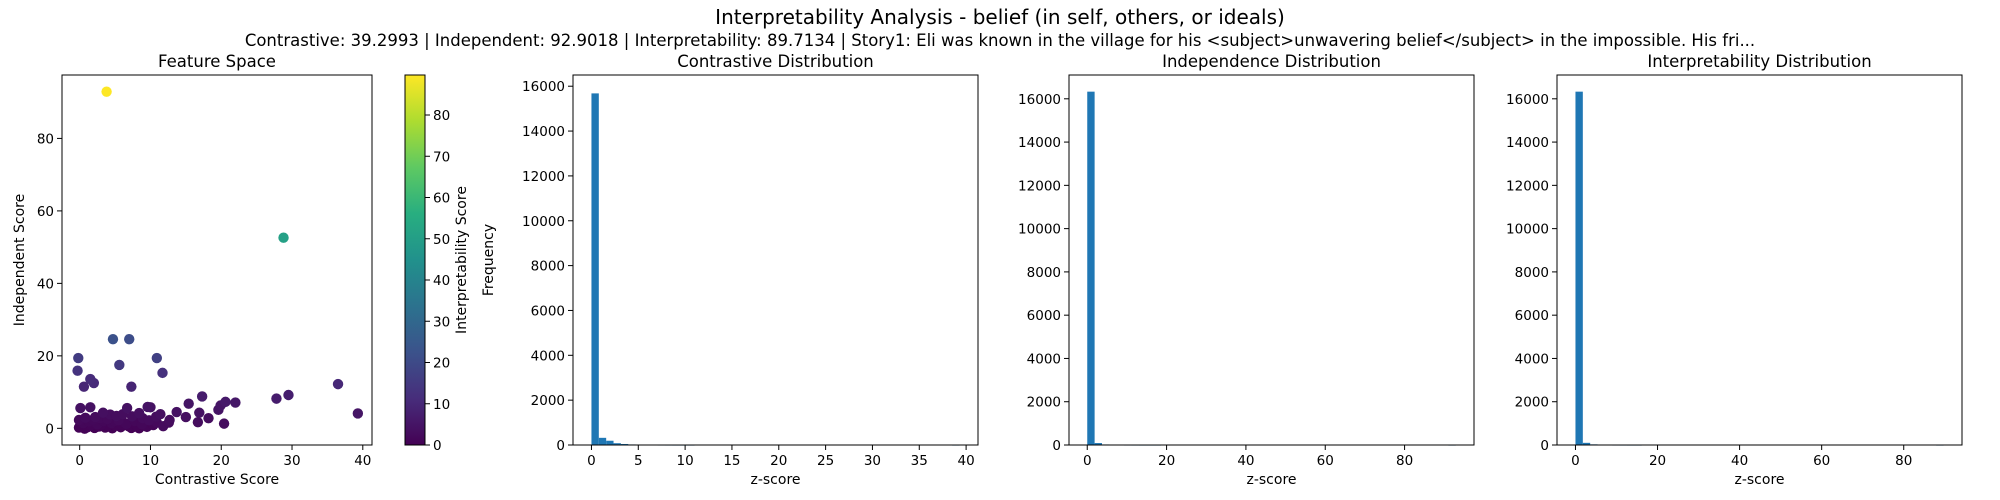 The height and width of the screenshot is (500, 2000). Describe the element at coordinates (441, 240) in the screenshot. I see `colorbar-tick-label: 50` at that location.